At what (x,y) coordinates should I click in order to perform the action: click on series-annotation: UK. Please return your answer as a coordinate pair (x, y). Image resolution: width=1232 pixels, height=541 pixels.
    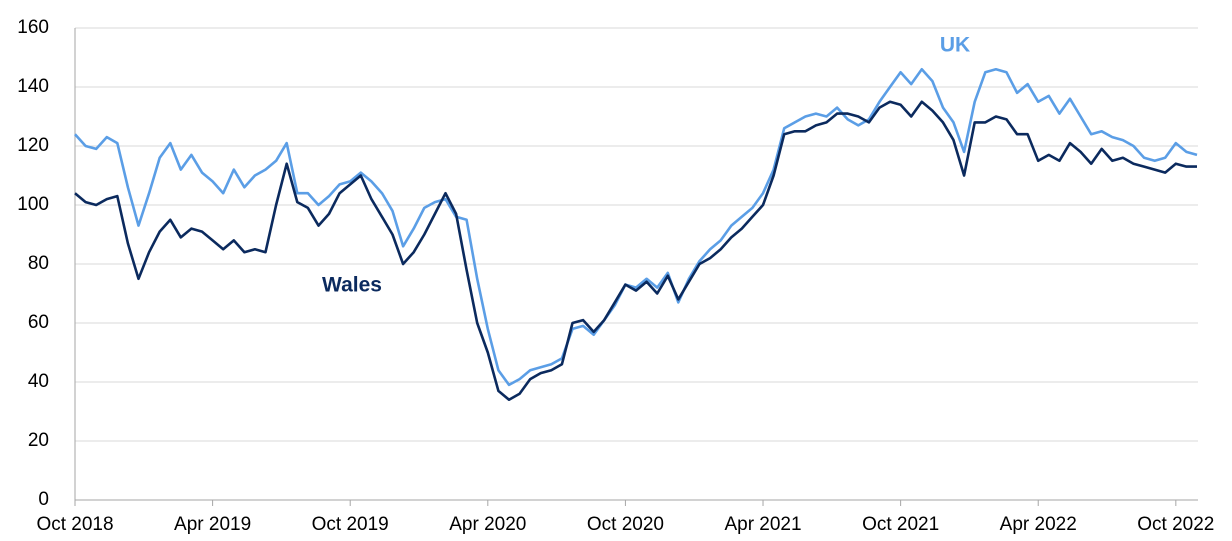
    Looking at the image, I should click on (955, 45).